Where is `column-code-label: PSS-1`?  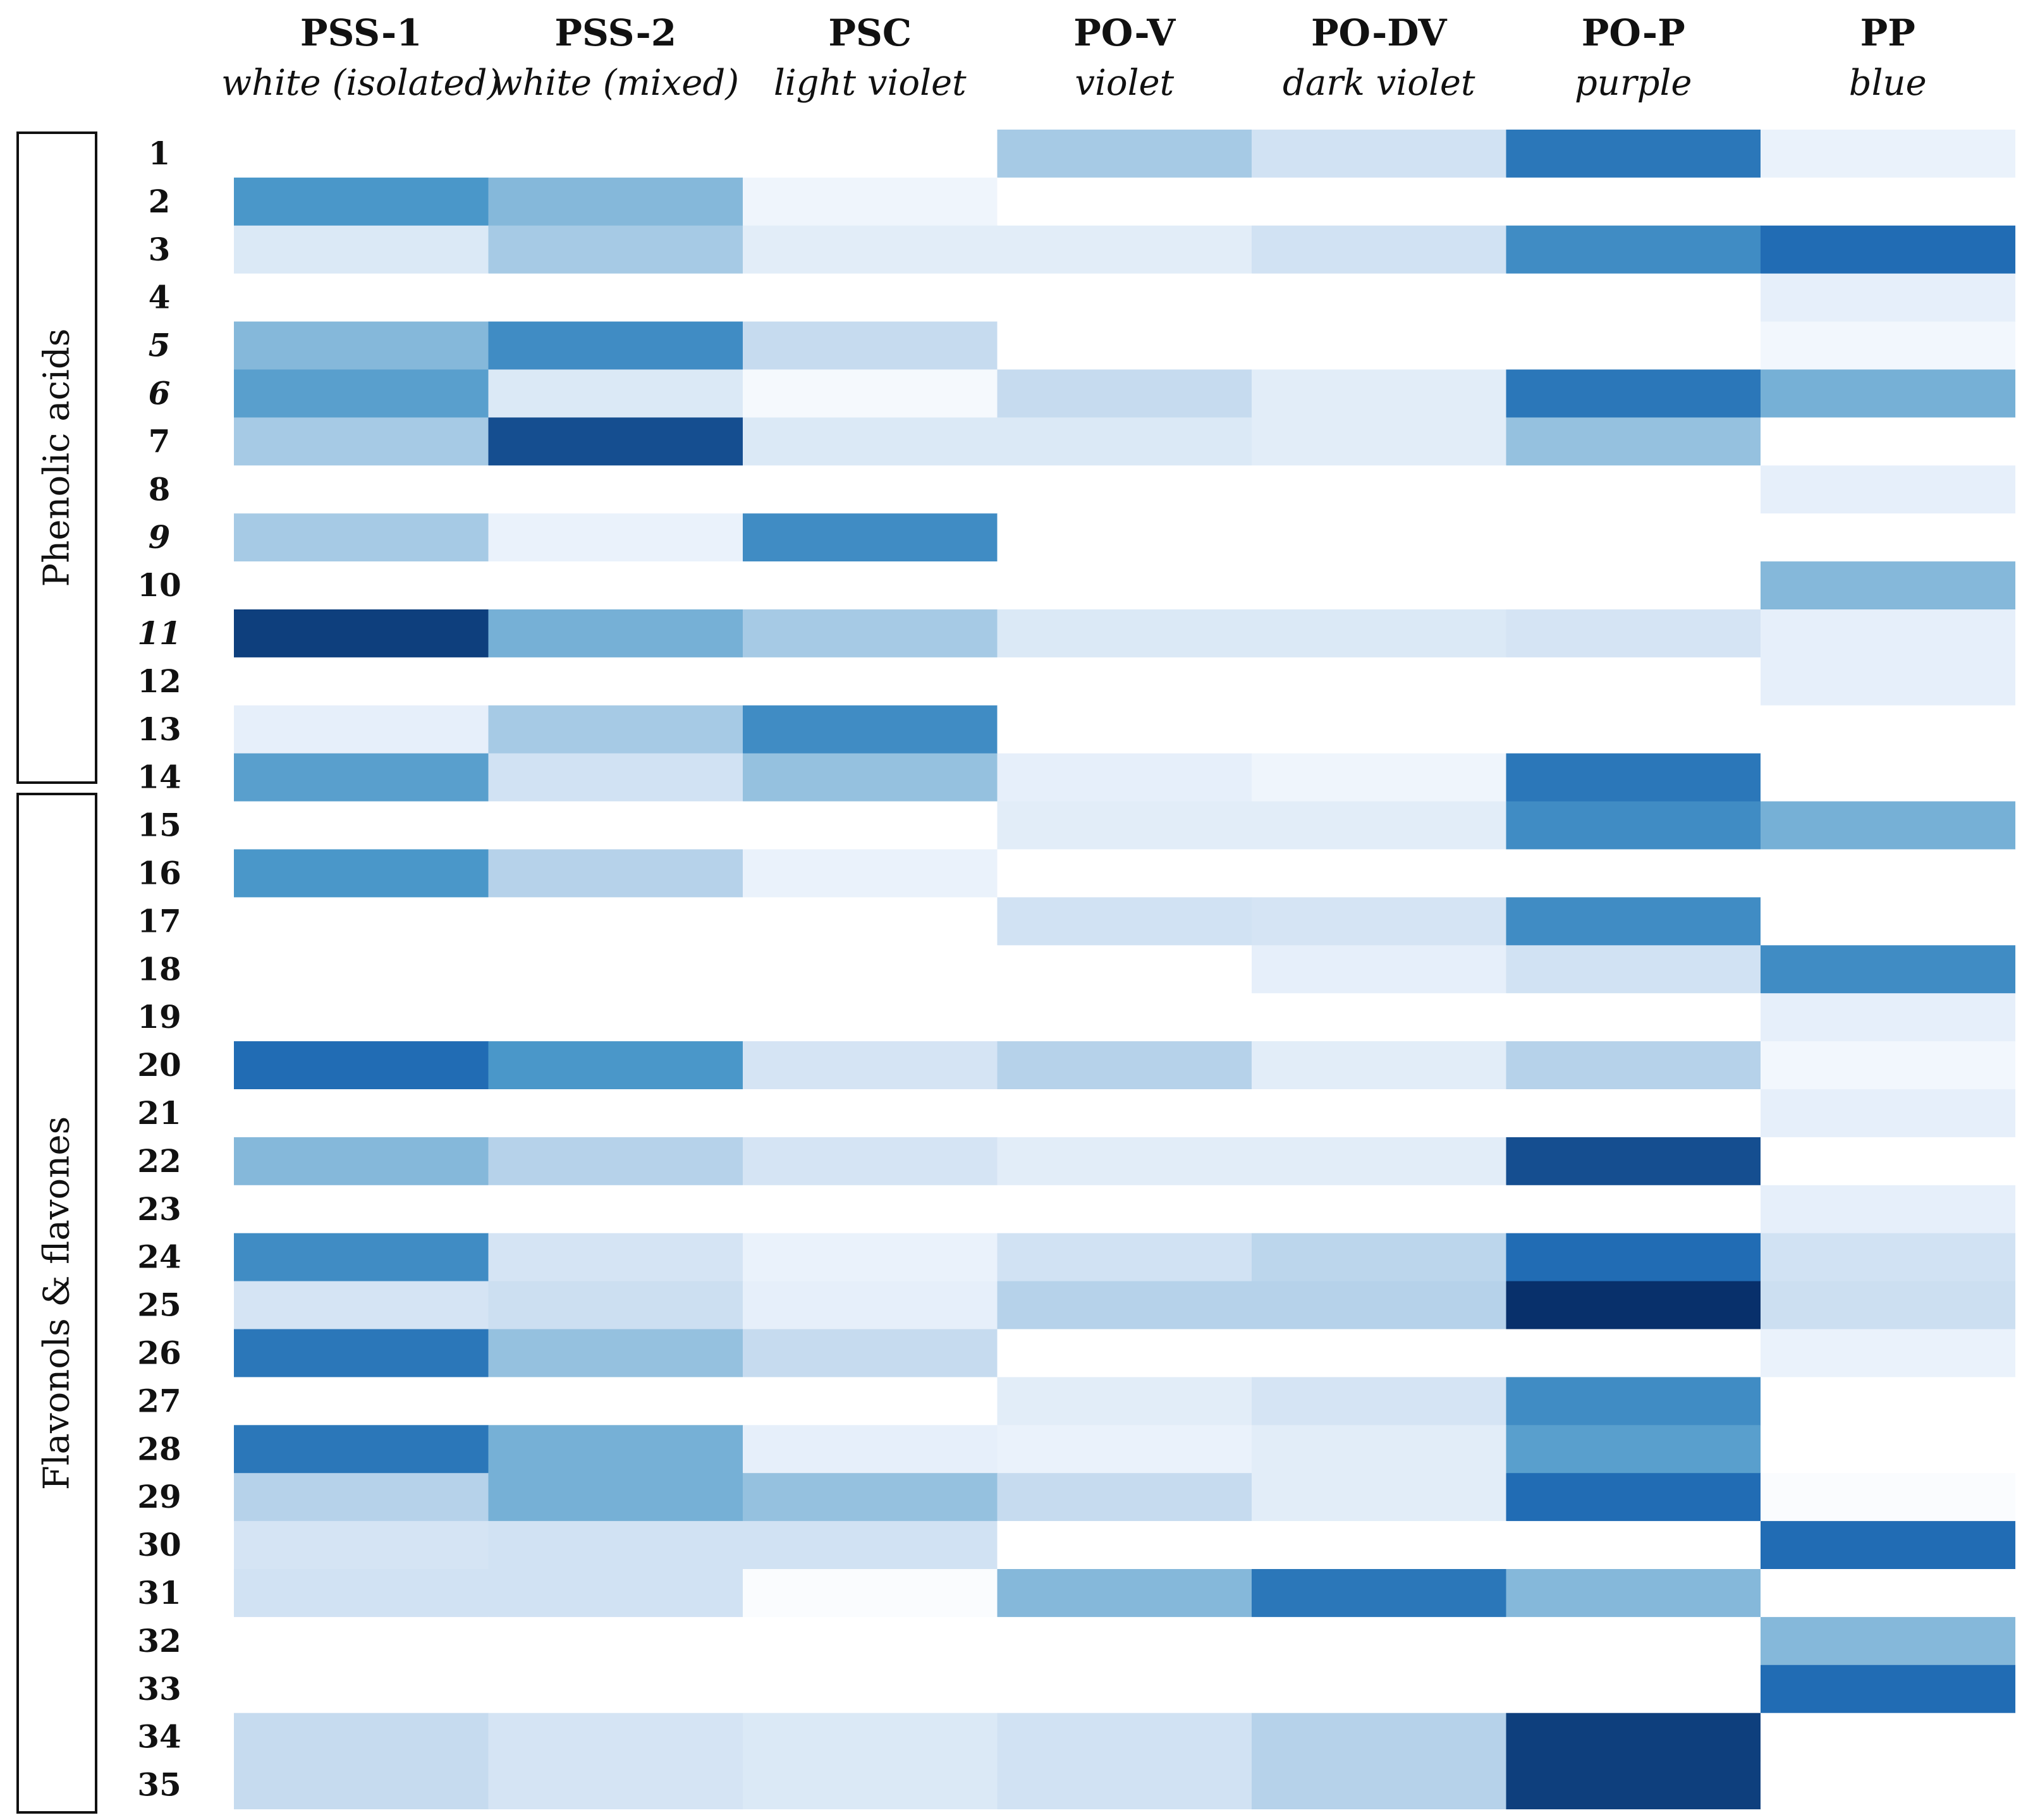 column-code-label: PSS-1 is located at coordinates (361, 32).